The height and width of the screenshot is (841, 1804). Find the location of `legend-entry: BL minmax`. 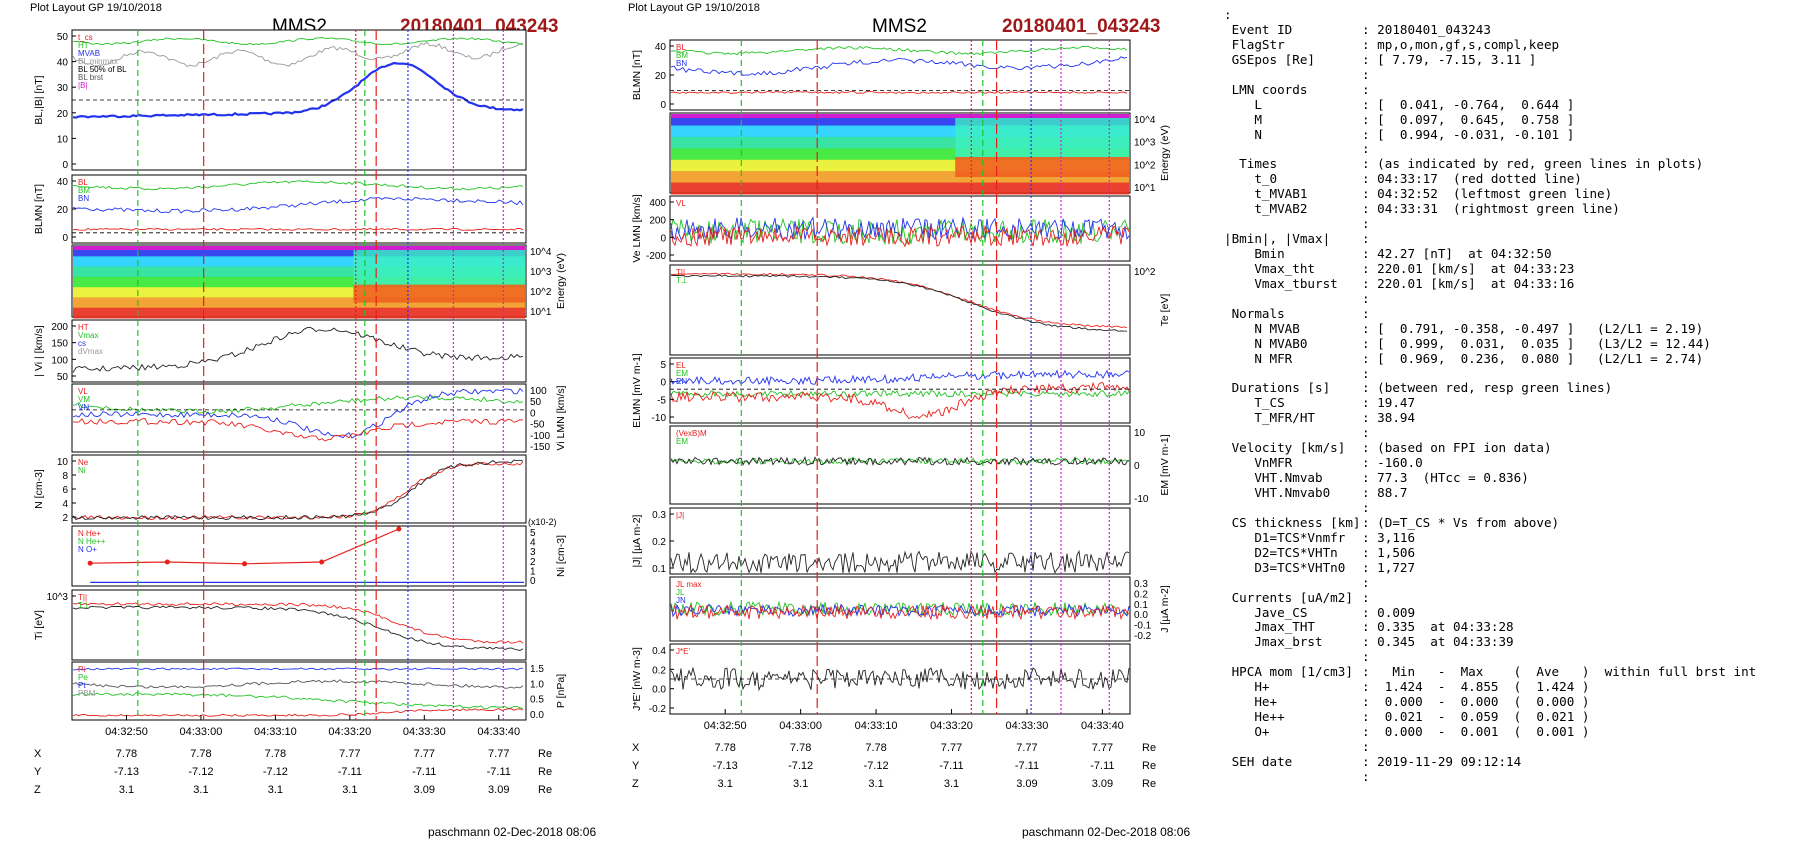

legend-entry: BL minmax is located at coordinates (98, 61).